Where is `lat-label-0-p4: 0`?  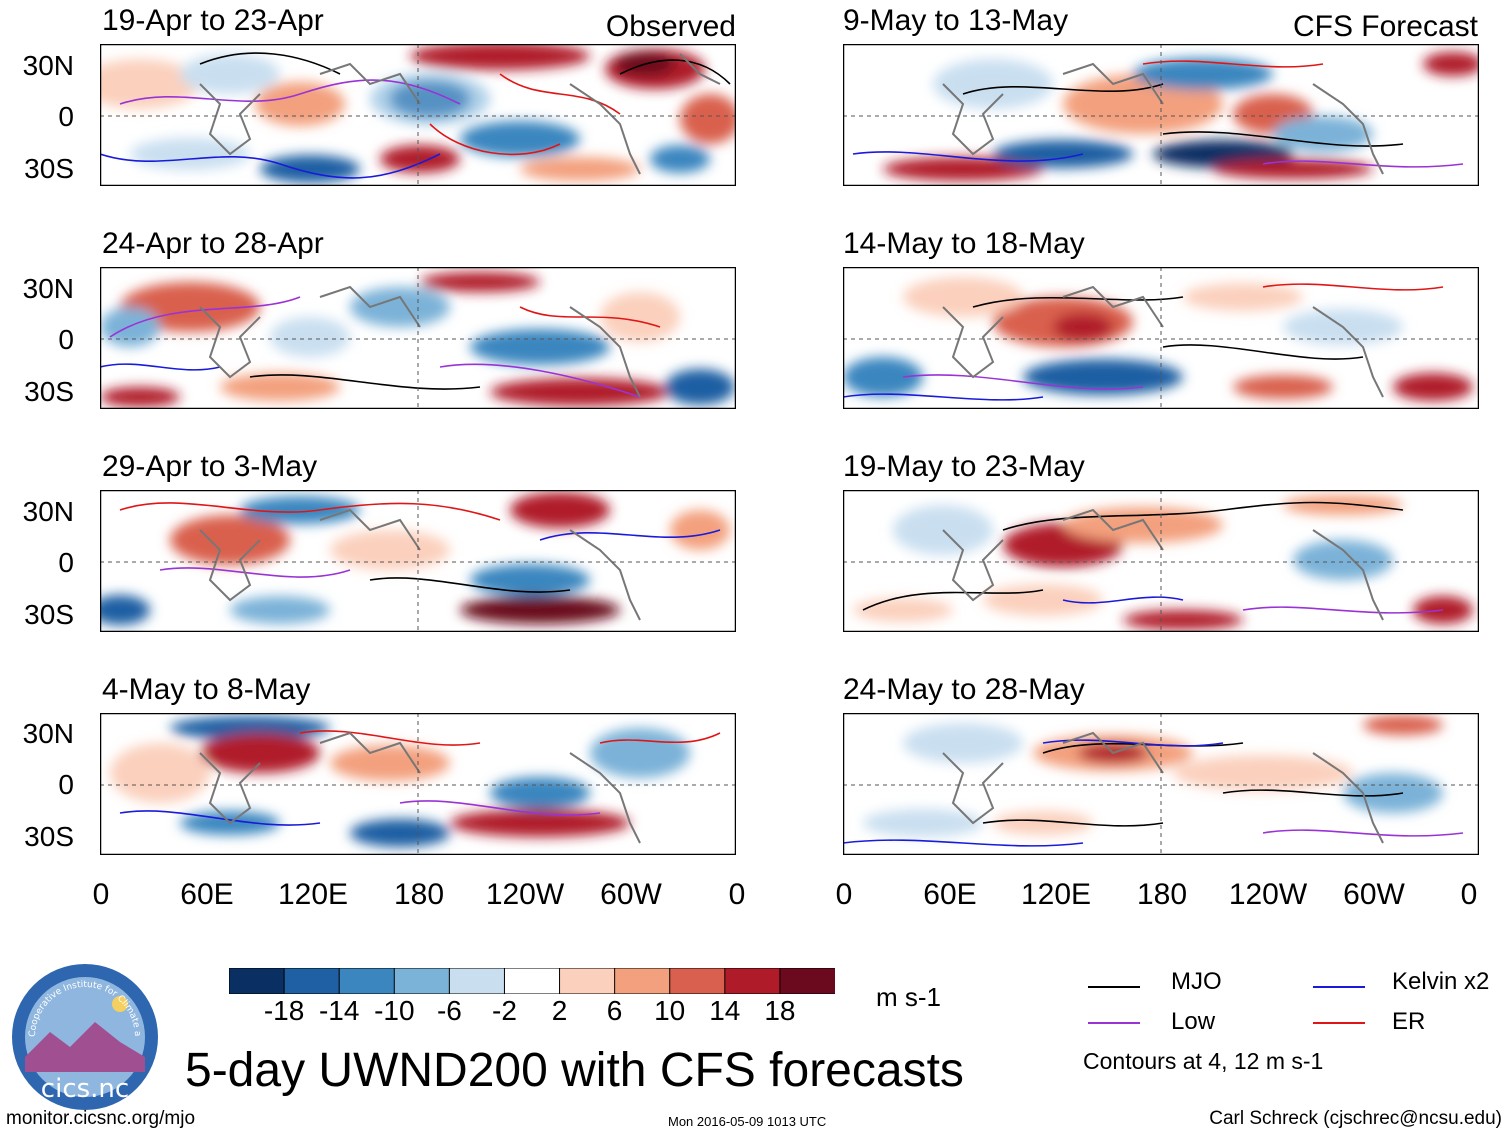 lat-label-0-p4: 0 is located at coordinates (66, 784).